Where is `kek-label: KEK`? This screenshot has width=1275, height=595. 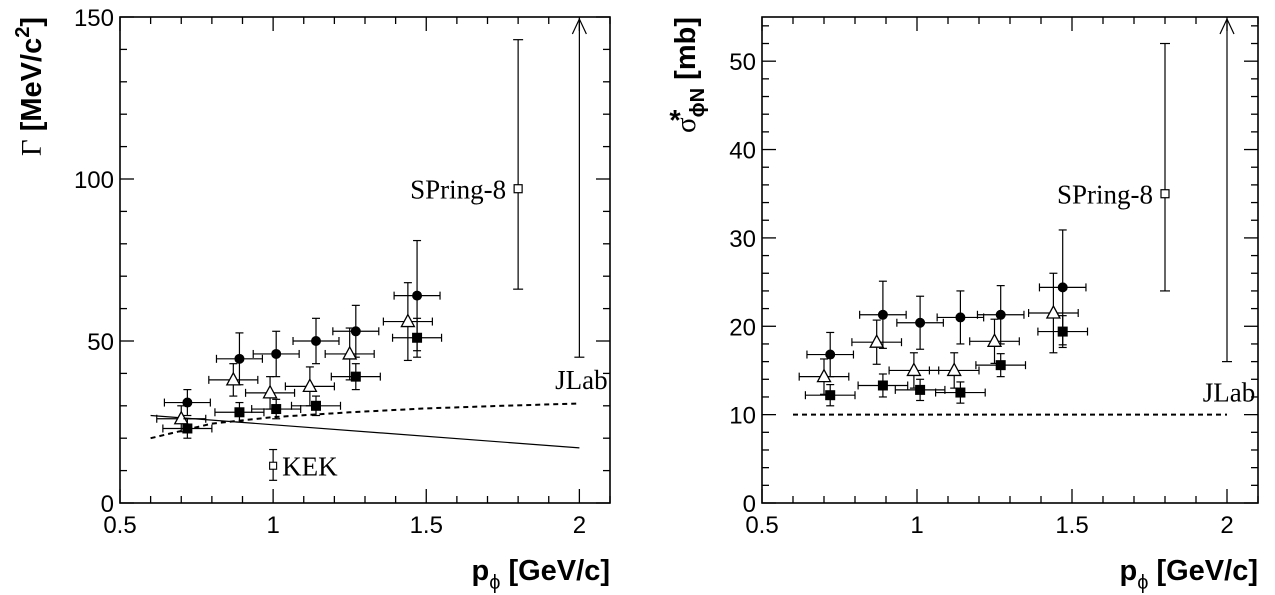 kek-label: KEK is located at coordinates (310, 467).